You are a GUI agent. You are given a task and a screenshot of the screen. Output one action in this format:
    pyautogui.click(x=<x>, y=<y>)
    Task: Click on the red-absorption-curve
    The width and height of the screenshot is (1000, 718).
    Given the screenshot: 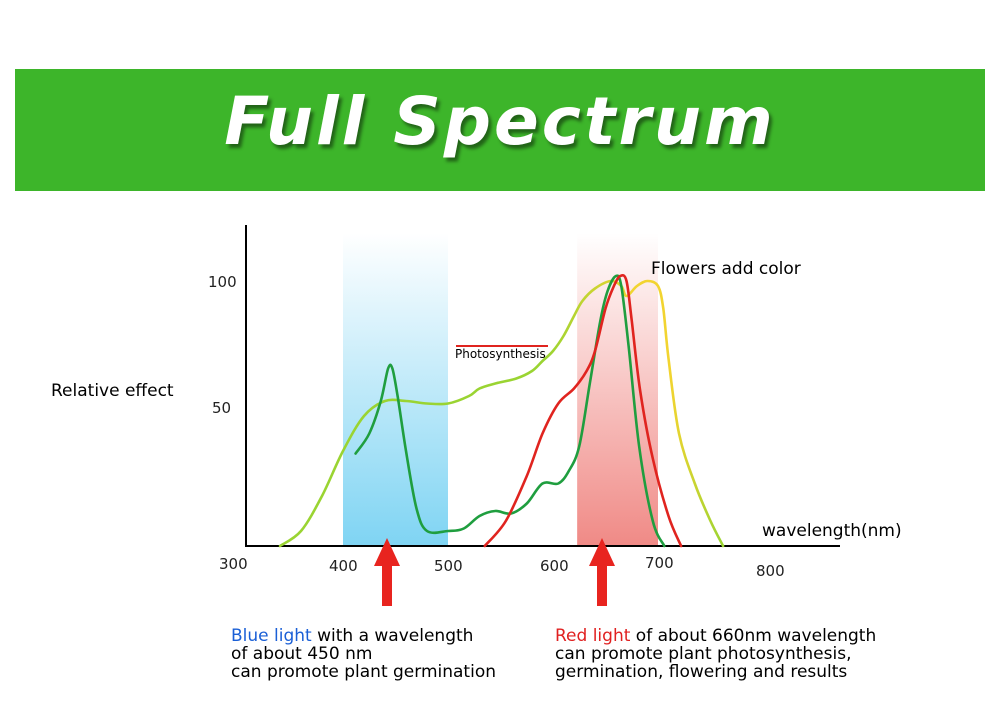 What is the action you would take?
    pyautogui.click(x=583, y=410)
    